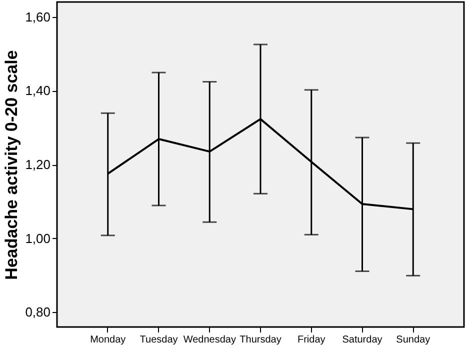 This screenshot has height=348, width=466. I want to click on x-tick-label: Friday, so click(311, 340).